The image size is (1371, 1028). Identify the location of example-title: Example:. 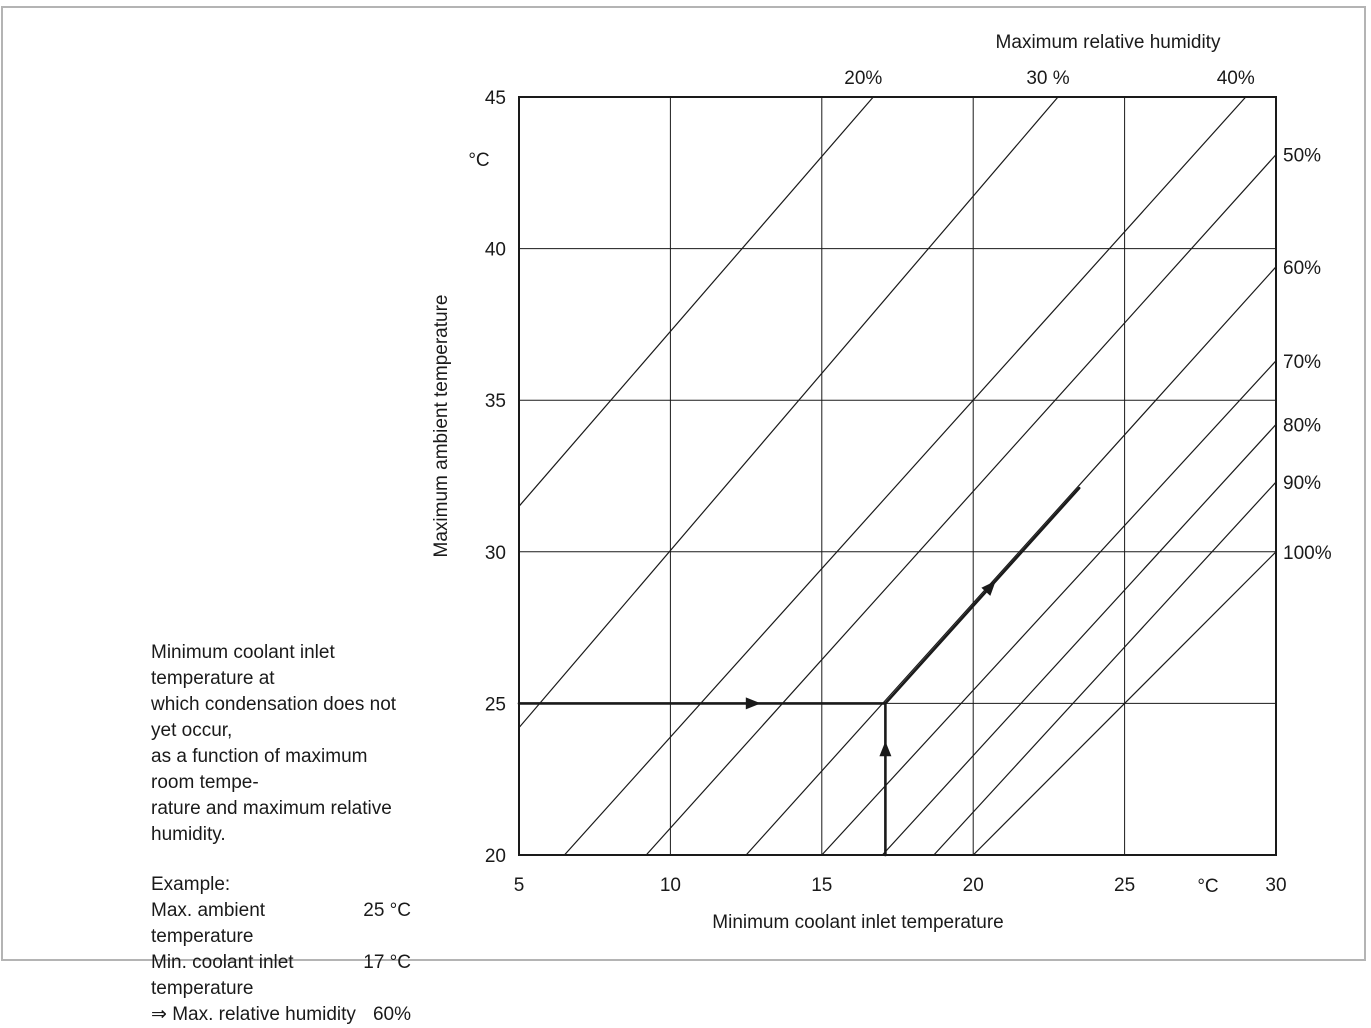
(191, 884).